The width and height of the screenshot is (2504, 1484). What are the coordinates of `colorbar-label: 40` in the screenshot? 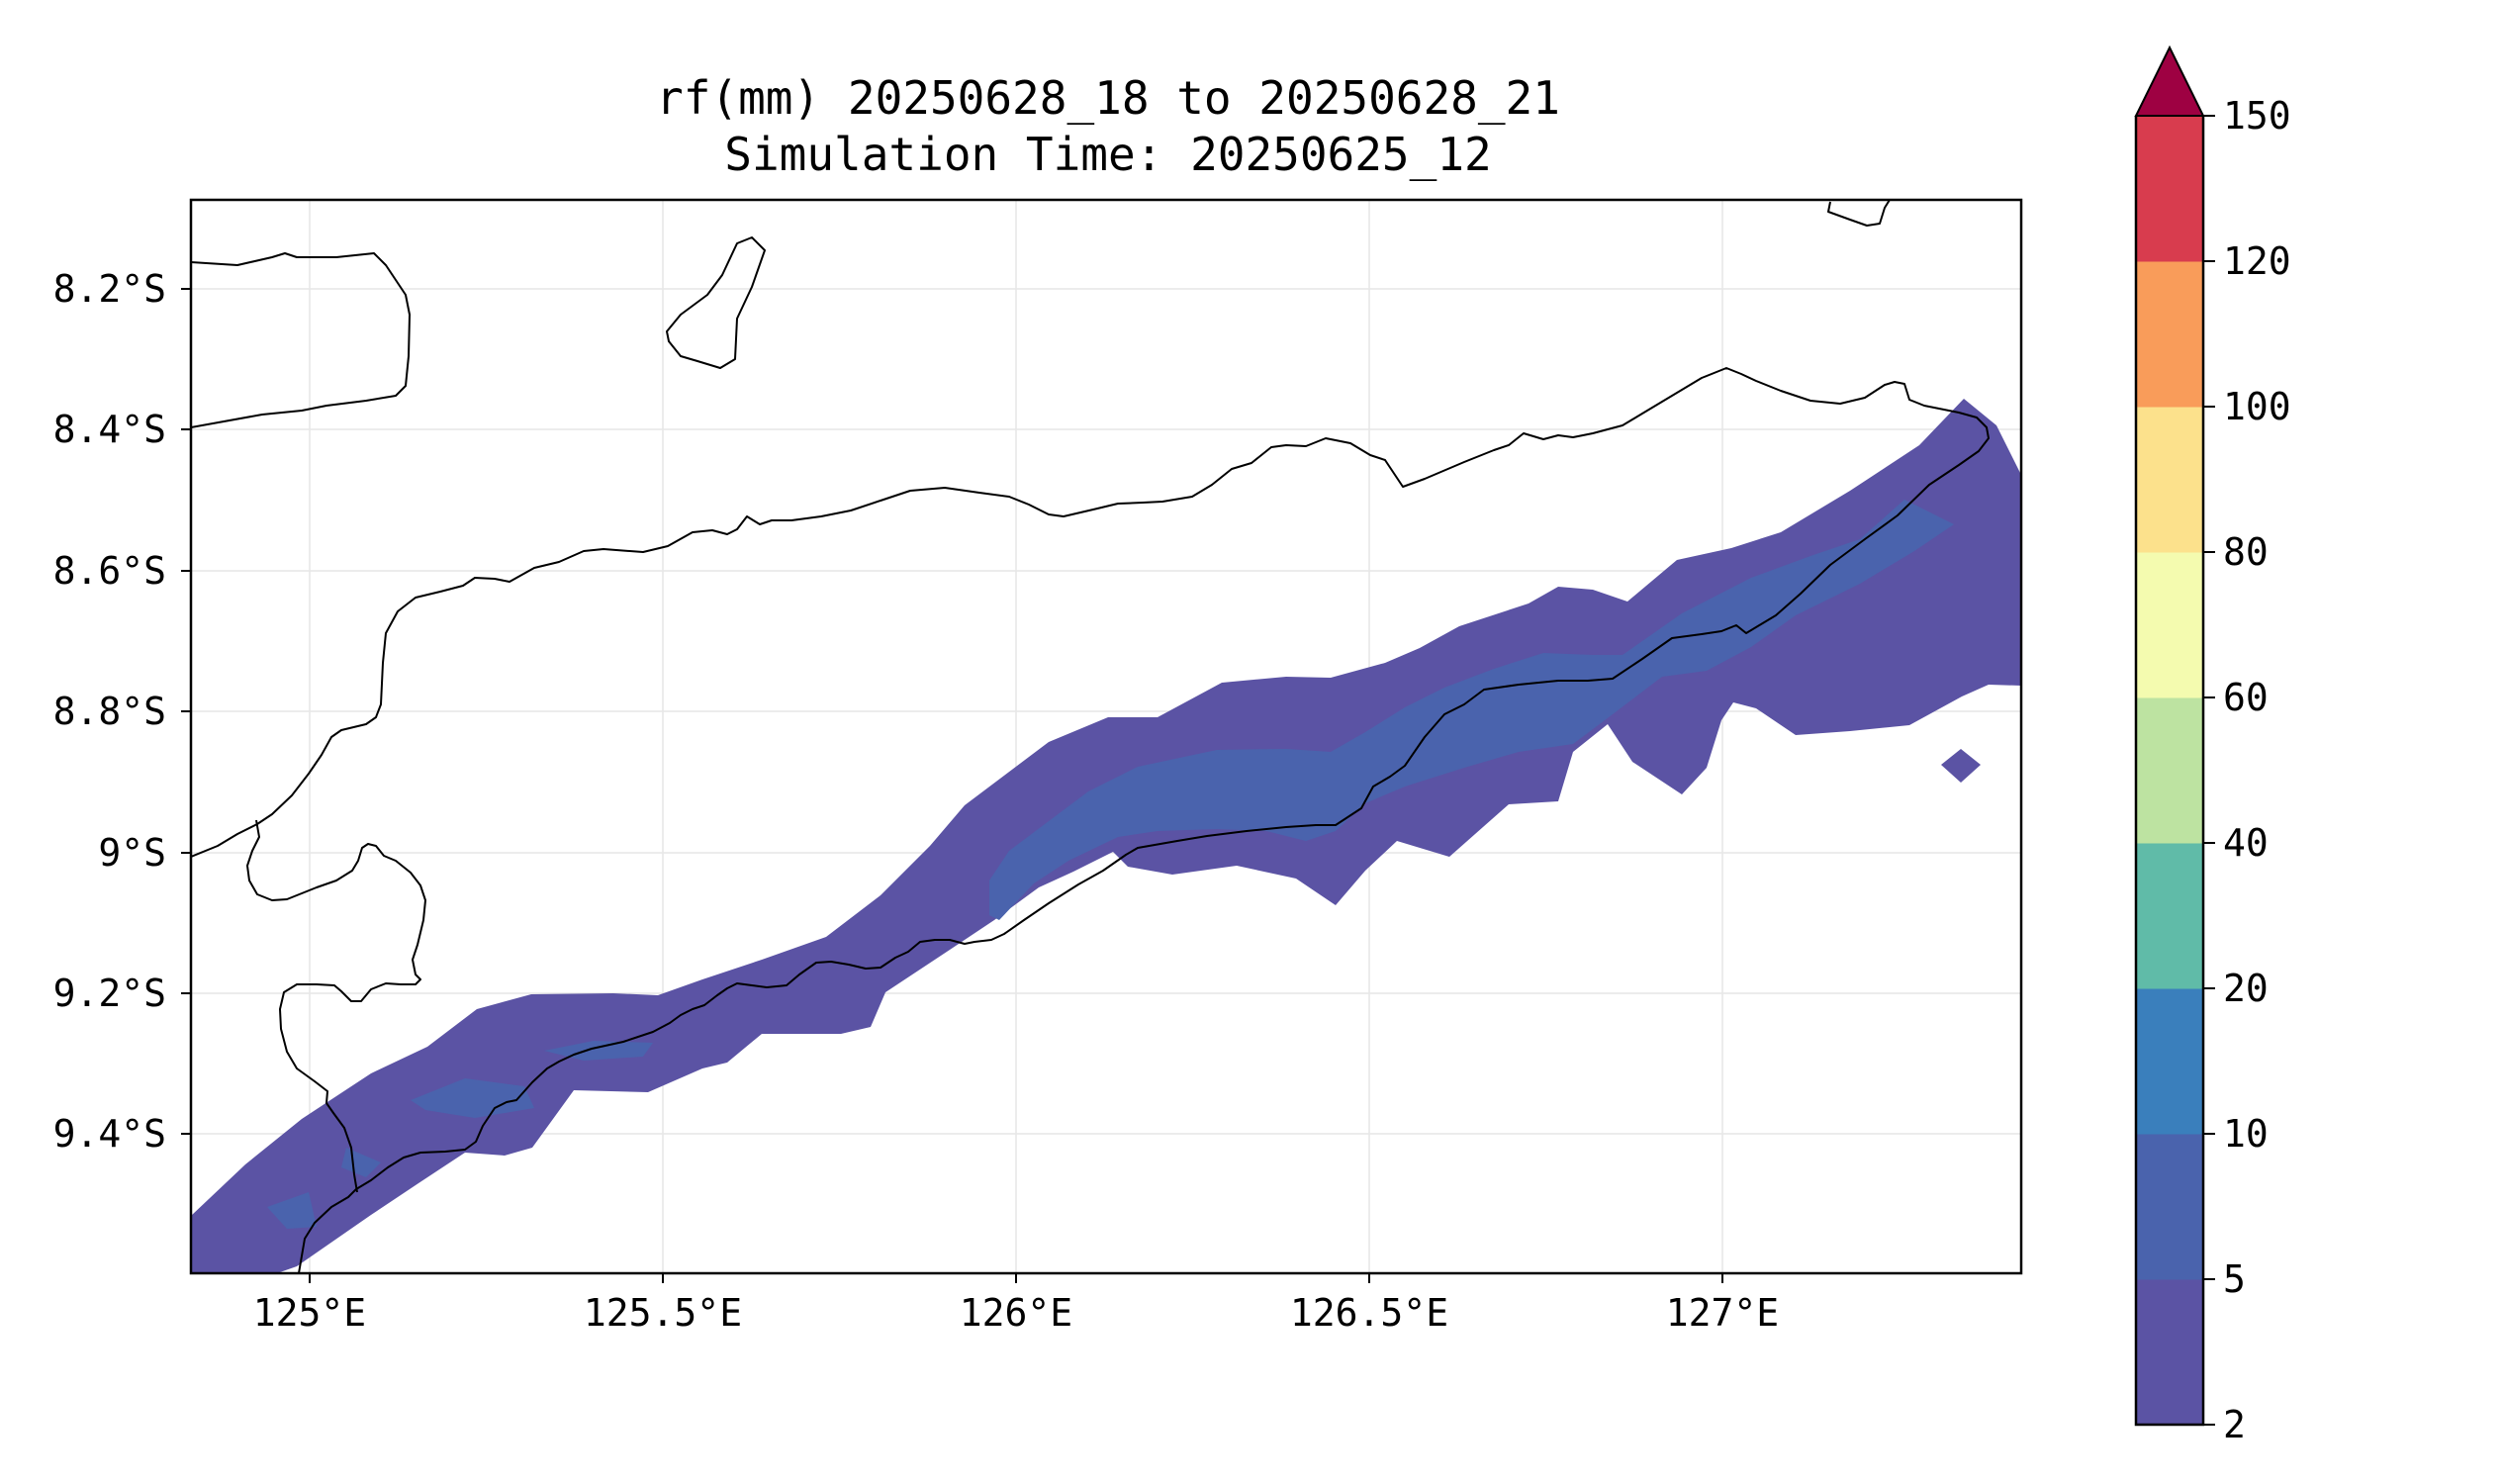 It's located at (2246, 843).